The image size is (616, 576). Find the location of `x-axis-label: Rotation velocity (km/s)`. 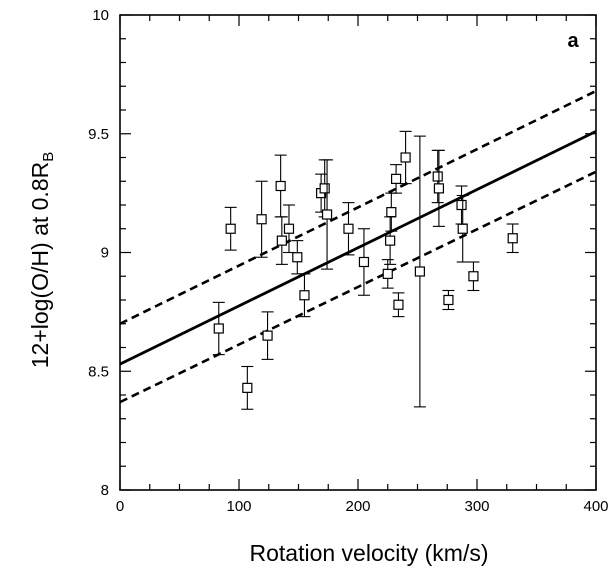

x-axis-label: Rotation velocity (km/s) is located at coordinates (368, 553).